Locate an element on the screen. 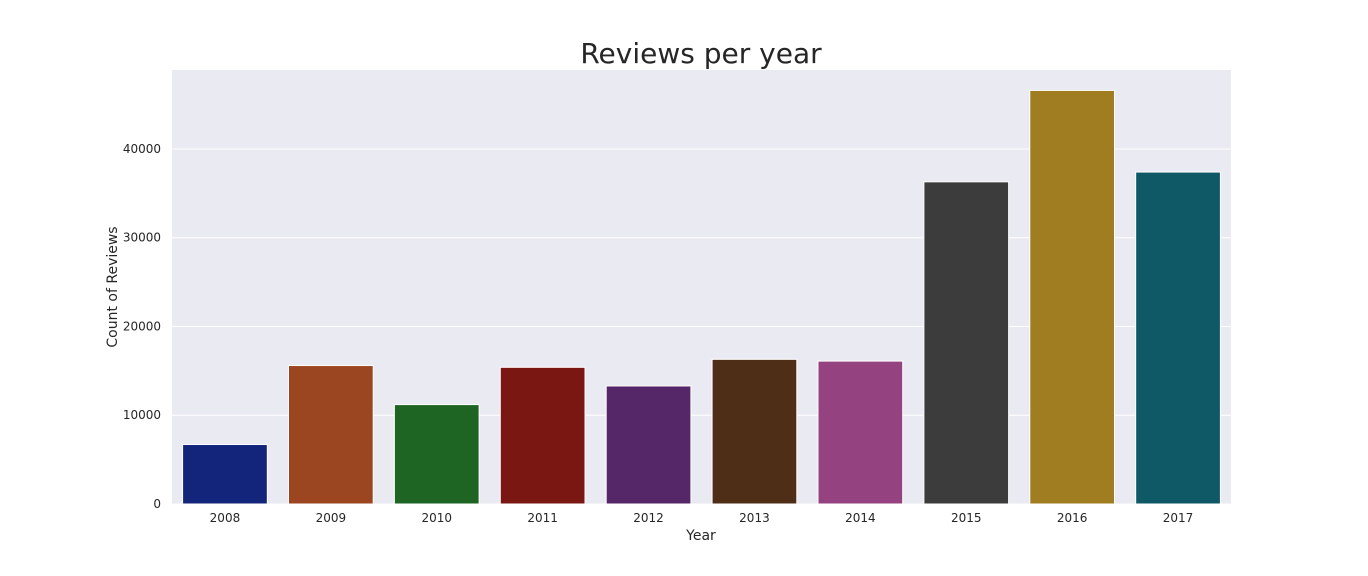  bar-2014 is located at coordinates (860, 432).